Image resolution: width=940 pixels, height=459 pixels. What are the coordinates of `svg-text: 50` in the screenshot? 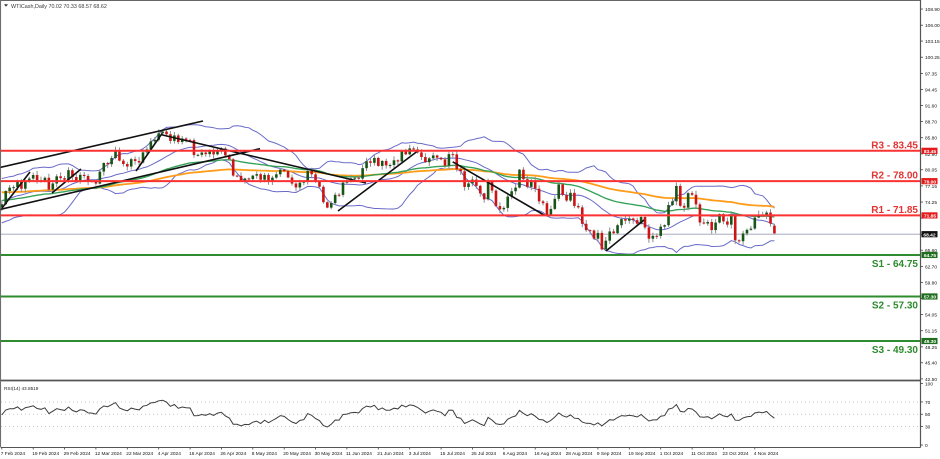 It's located at (928, 415).